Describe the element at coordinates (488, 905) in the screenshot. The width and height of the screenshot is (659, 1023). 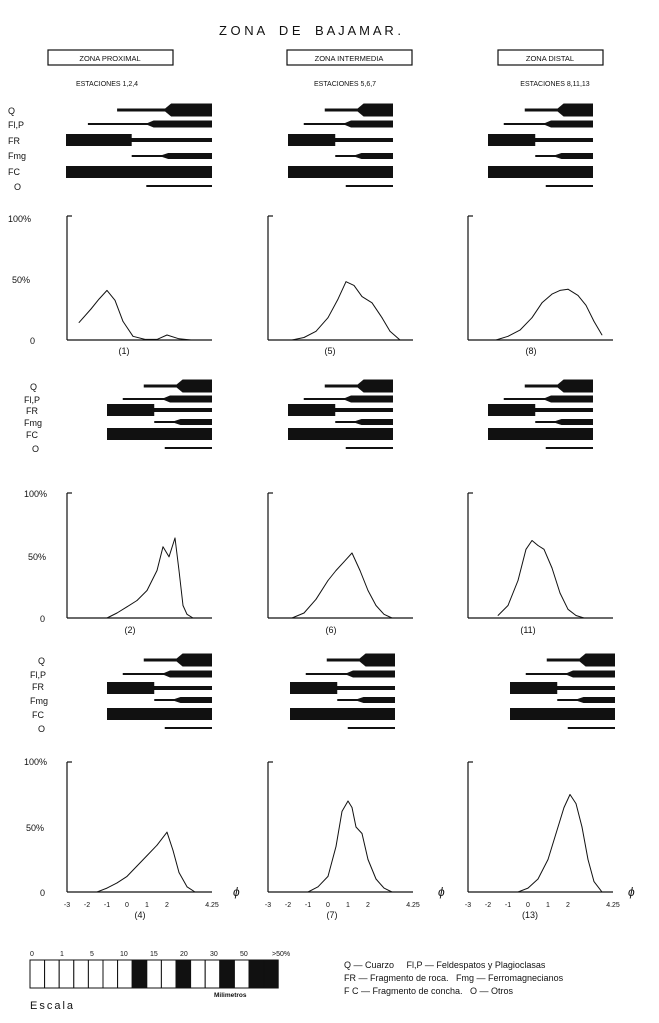
I see `x-tick-label: -2` at that location.